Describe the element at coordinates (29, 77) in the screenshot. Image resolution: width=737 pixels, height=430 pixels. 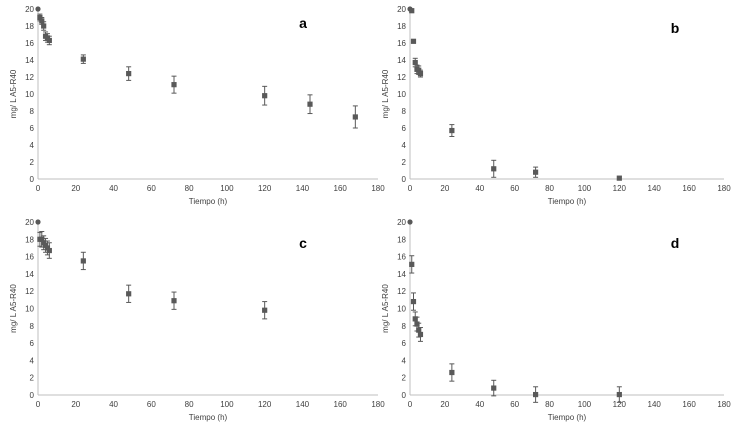
I see `chart-a-y-tick-label: 12` at that location.